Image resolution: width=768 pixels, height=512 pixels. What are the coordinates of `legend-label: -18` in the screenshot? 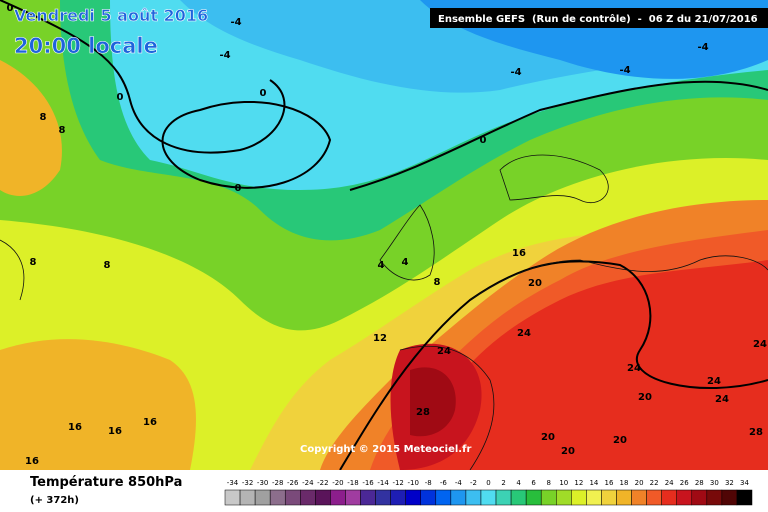 It's located at (352, 483).